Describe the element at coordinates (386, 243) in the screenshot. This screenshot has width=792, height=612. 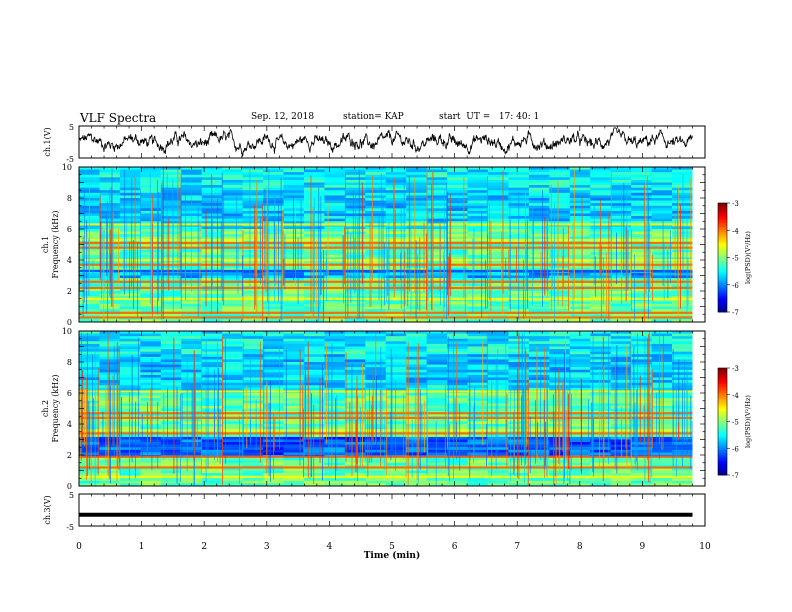
I see `ch1-band` at that location.